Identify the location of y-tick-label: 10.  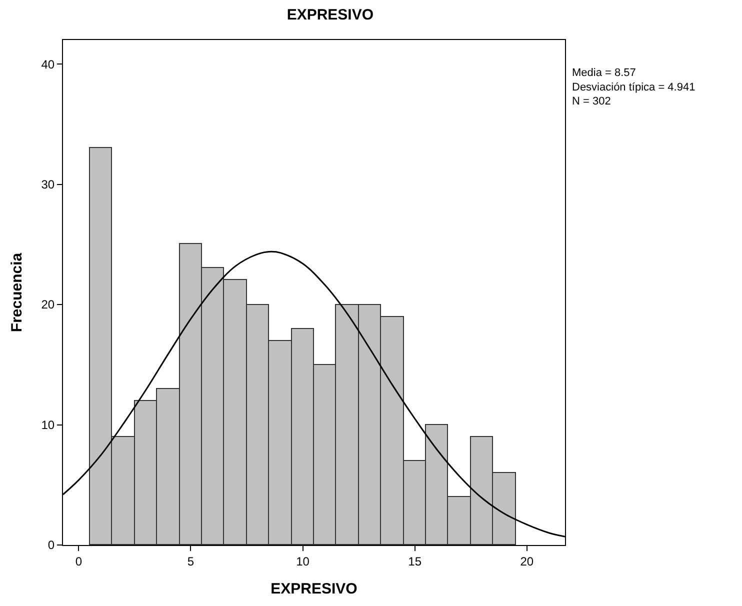
(48, 425).